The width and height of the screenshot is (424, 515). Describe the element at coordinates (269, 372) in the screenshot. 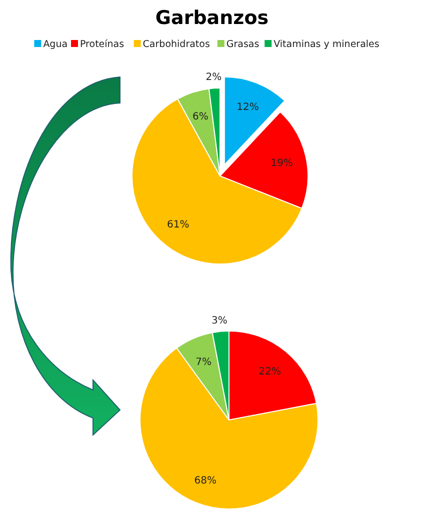

I see `data-label: 22%` at that location.